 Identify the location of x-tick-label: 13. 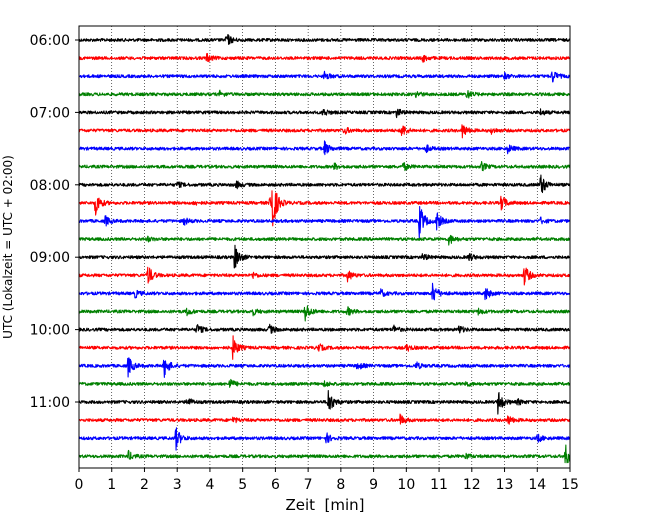
(505, 485).